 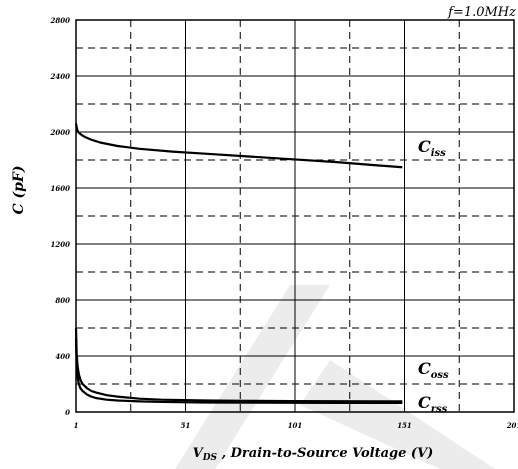 I want to click on series-label-rss: Crss, so click(x=433, y=404).